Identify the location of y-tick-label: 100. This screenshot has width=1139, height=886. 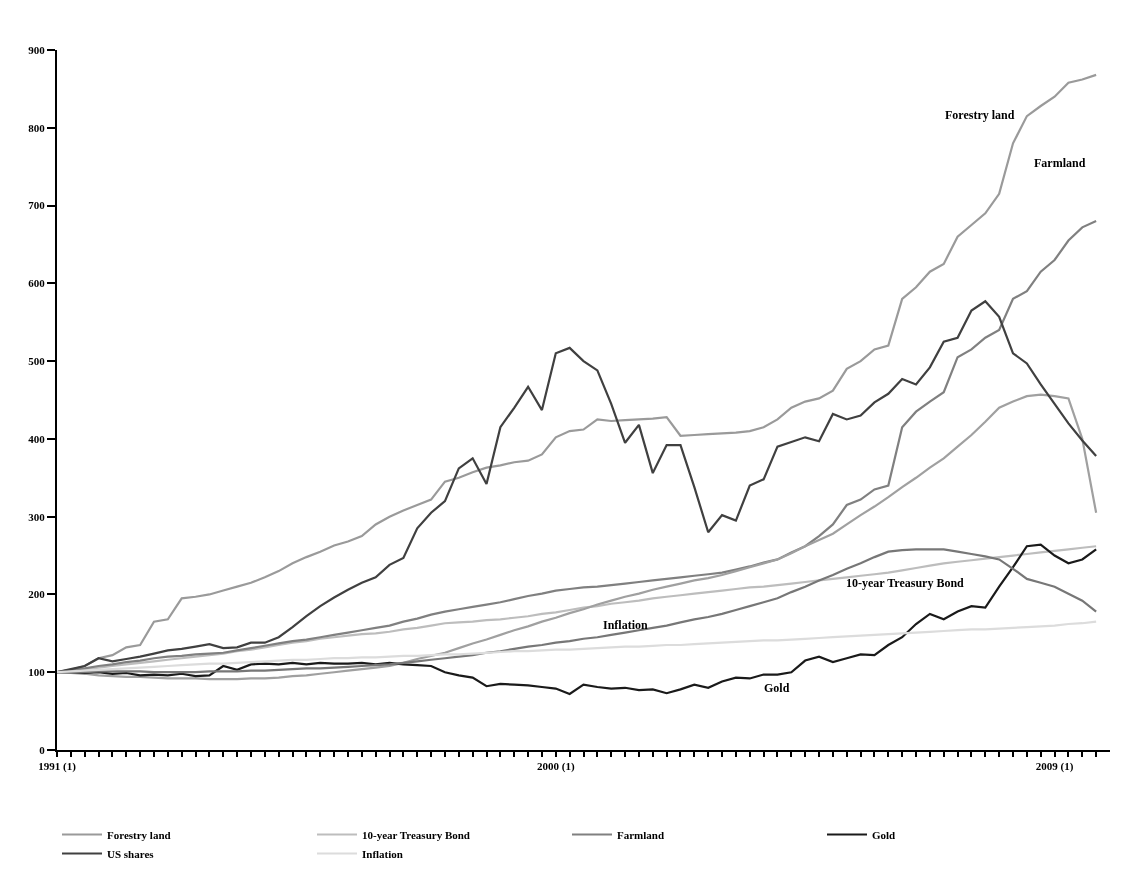
(37, 672).